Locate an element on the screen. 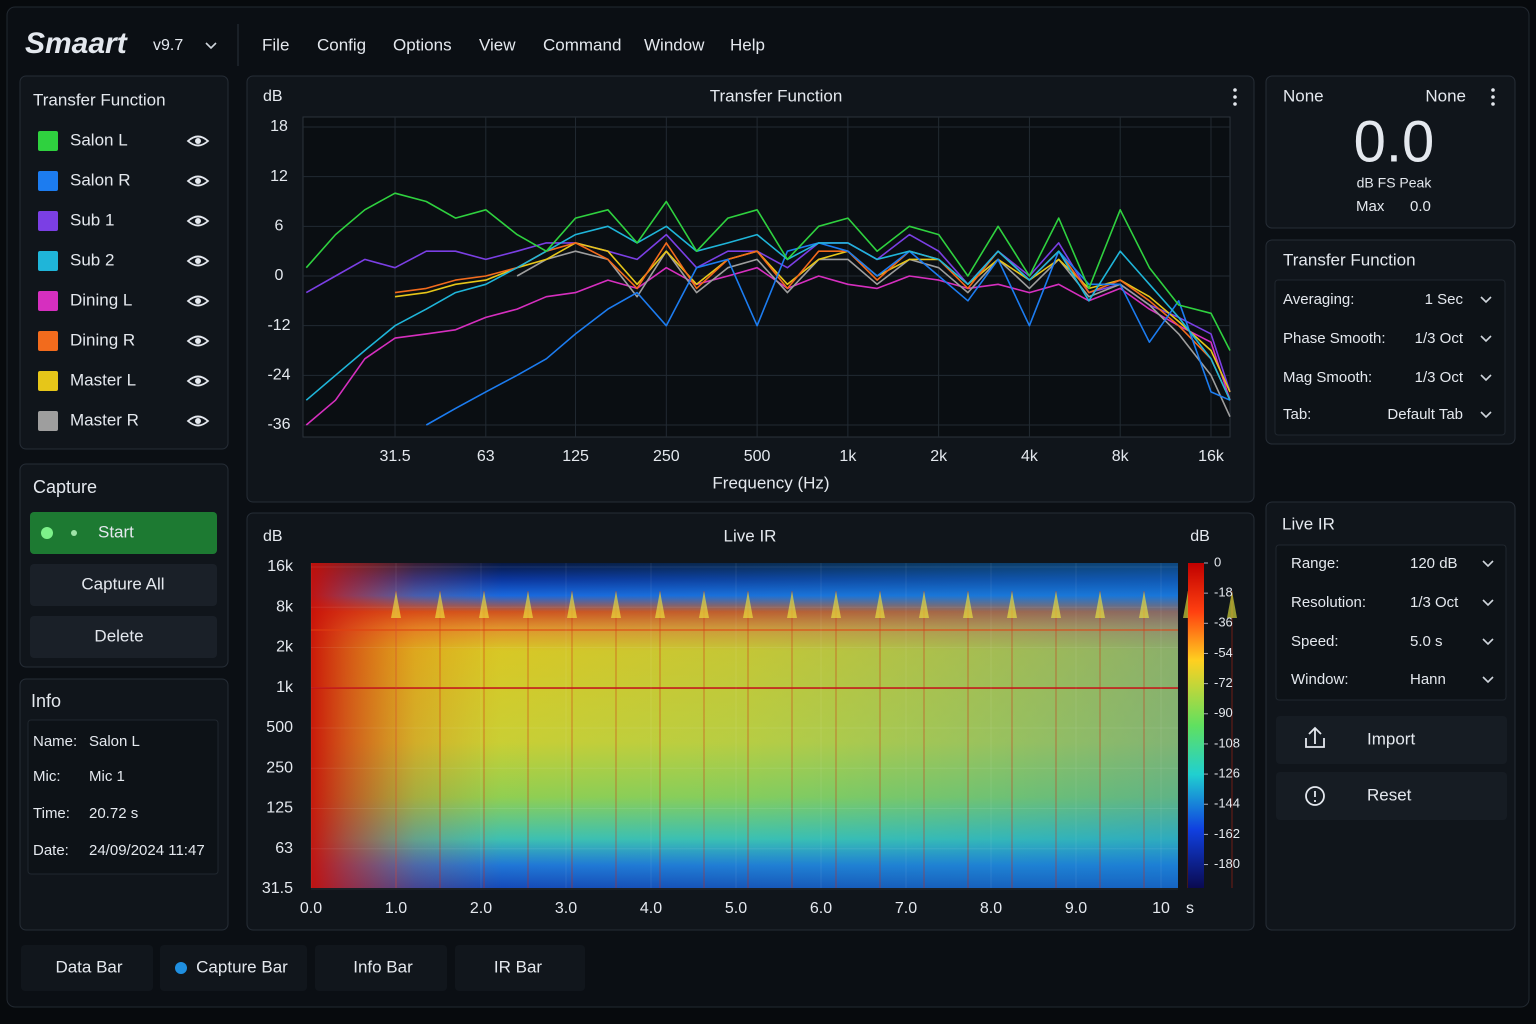 The width and height of the screenshot is (1536, 1024). y-tick-label: 6 is located at coordinates (279, 226).